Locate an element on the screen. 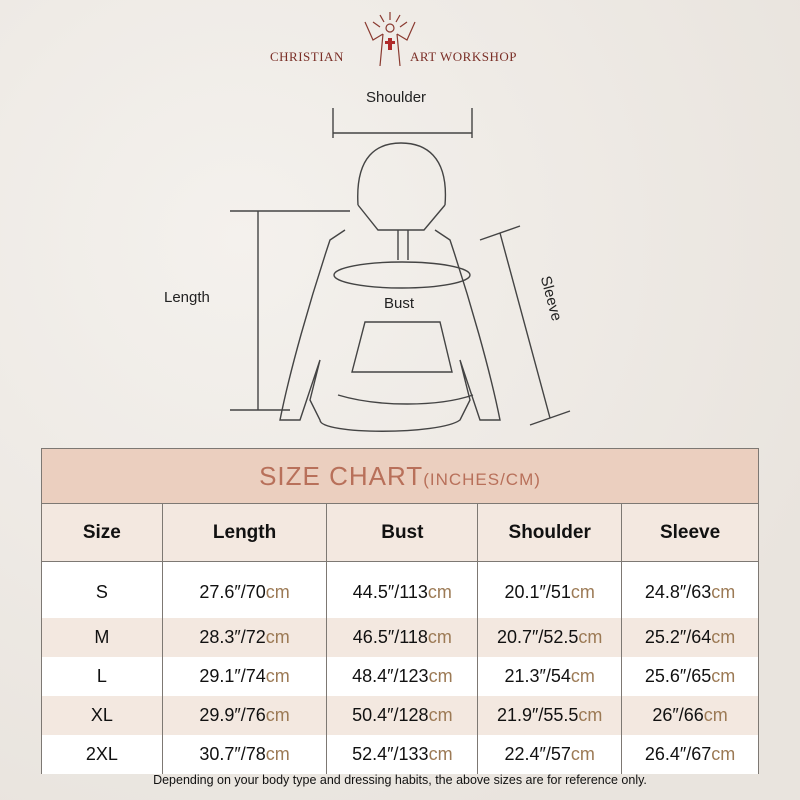 The width and height of the screenshot is (800, 800). bust-measure is located at coordinates (402, 275).